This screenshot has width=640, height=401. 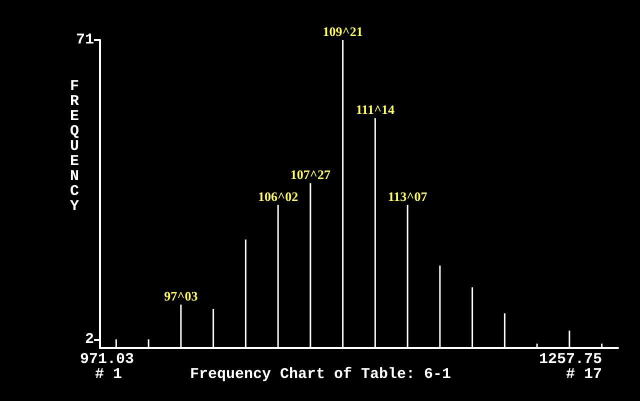 What do you see at coordinates (107, 359) in the screenshot?
I see `text: 971.03` at bounding box center [107, 359].